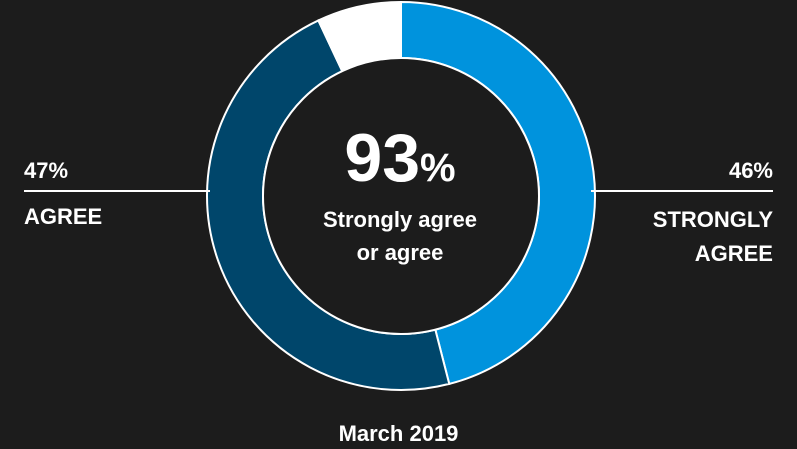  I want to click on strongly-agree-label-line2: AGREE, so click(733, 253).